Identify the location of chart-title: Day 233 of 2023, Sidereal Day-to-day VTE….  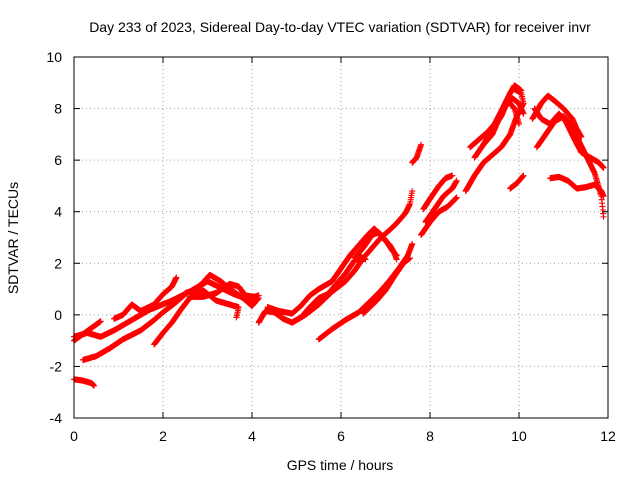
(340, 27).